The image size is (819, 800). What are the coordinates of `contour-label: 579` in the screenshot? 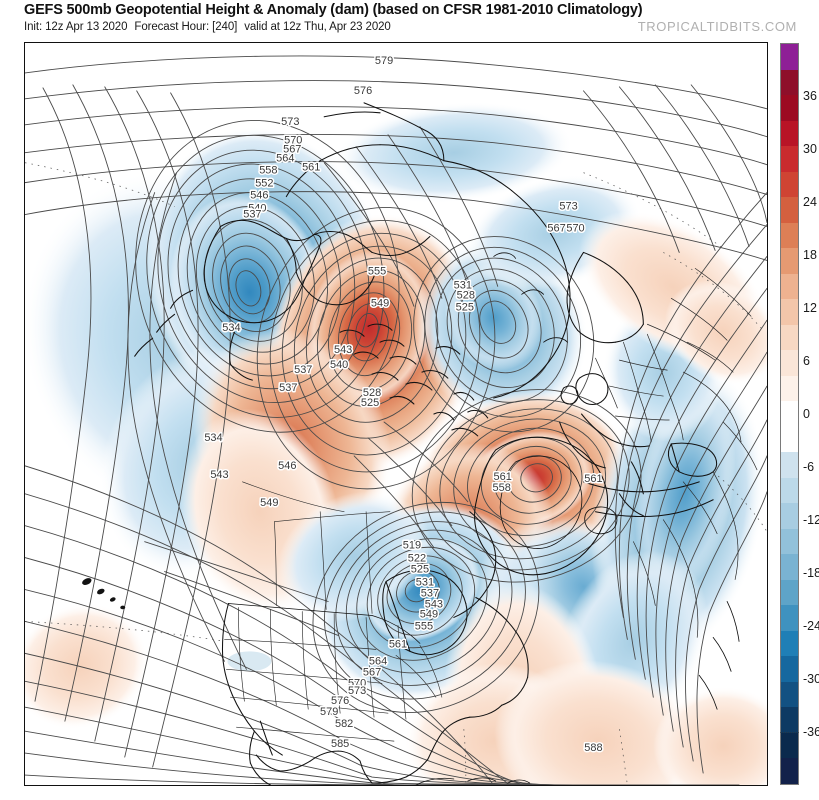 It's located at (329, 712).